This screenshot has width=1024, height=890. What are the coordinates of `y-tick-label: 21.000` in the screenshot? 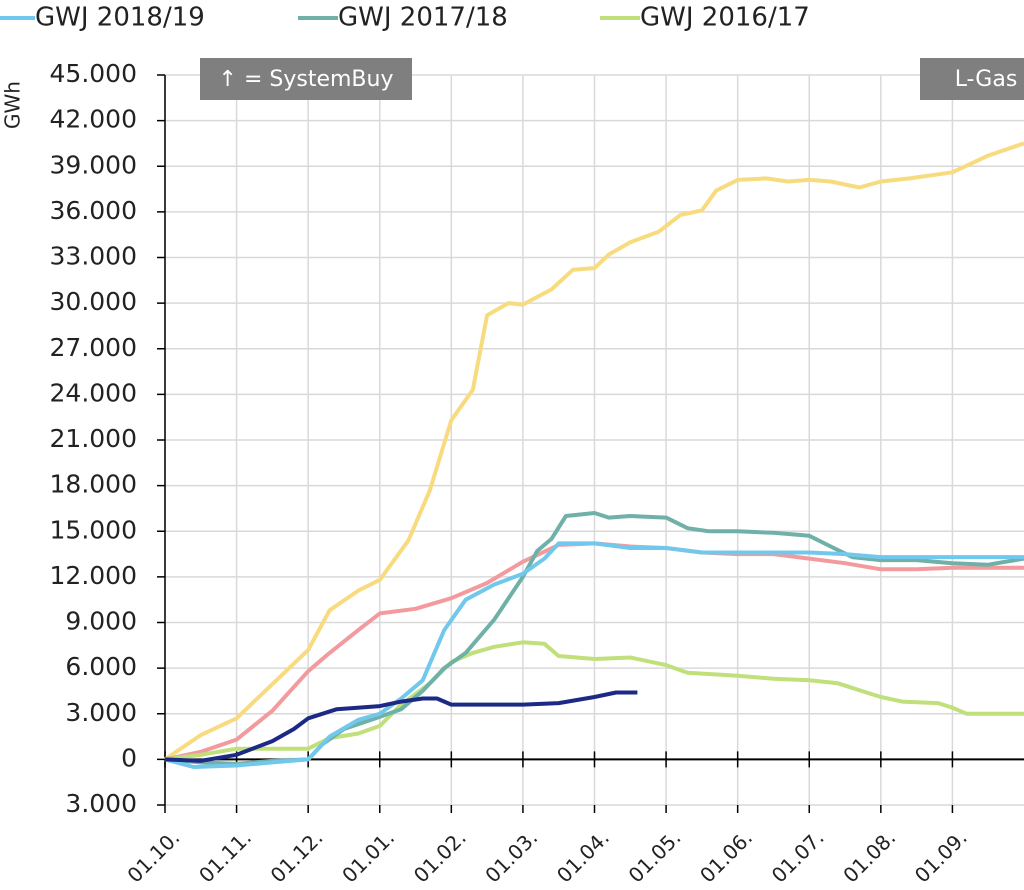 It's located at (93, 438).